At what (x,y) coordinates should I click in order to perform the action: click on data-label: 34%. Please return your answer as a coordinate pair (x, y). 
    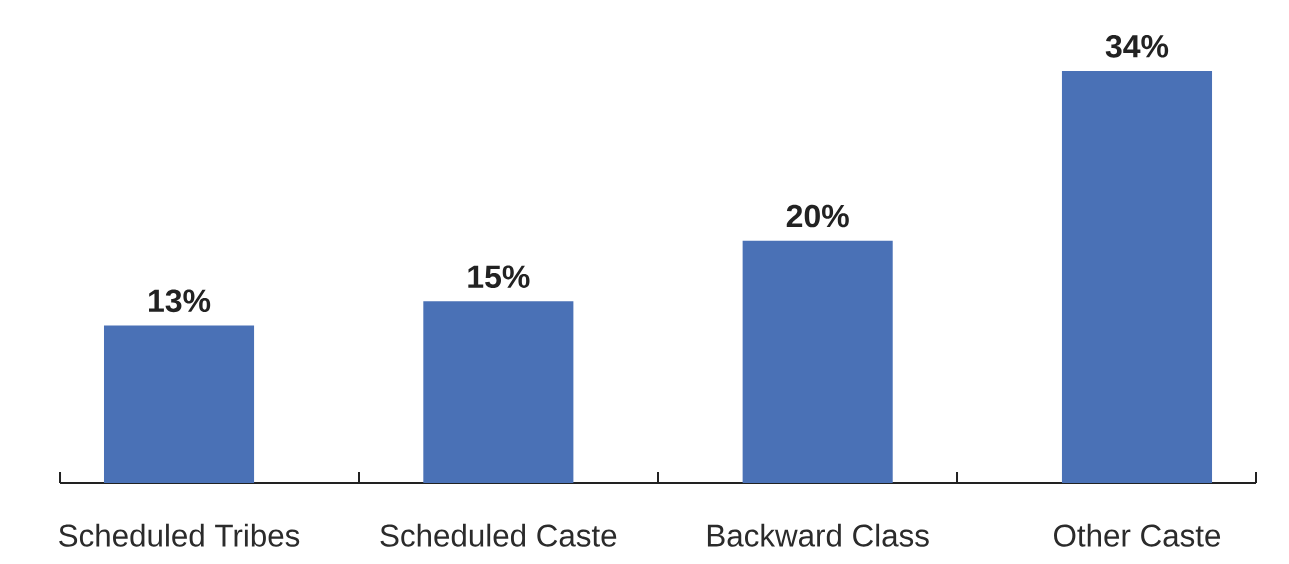
    Looking at the image, I should click on (1137, 46).